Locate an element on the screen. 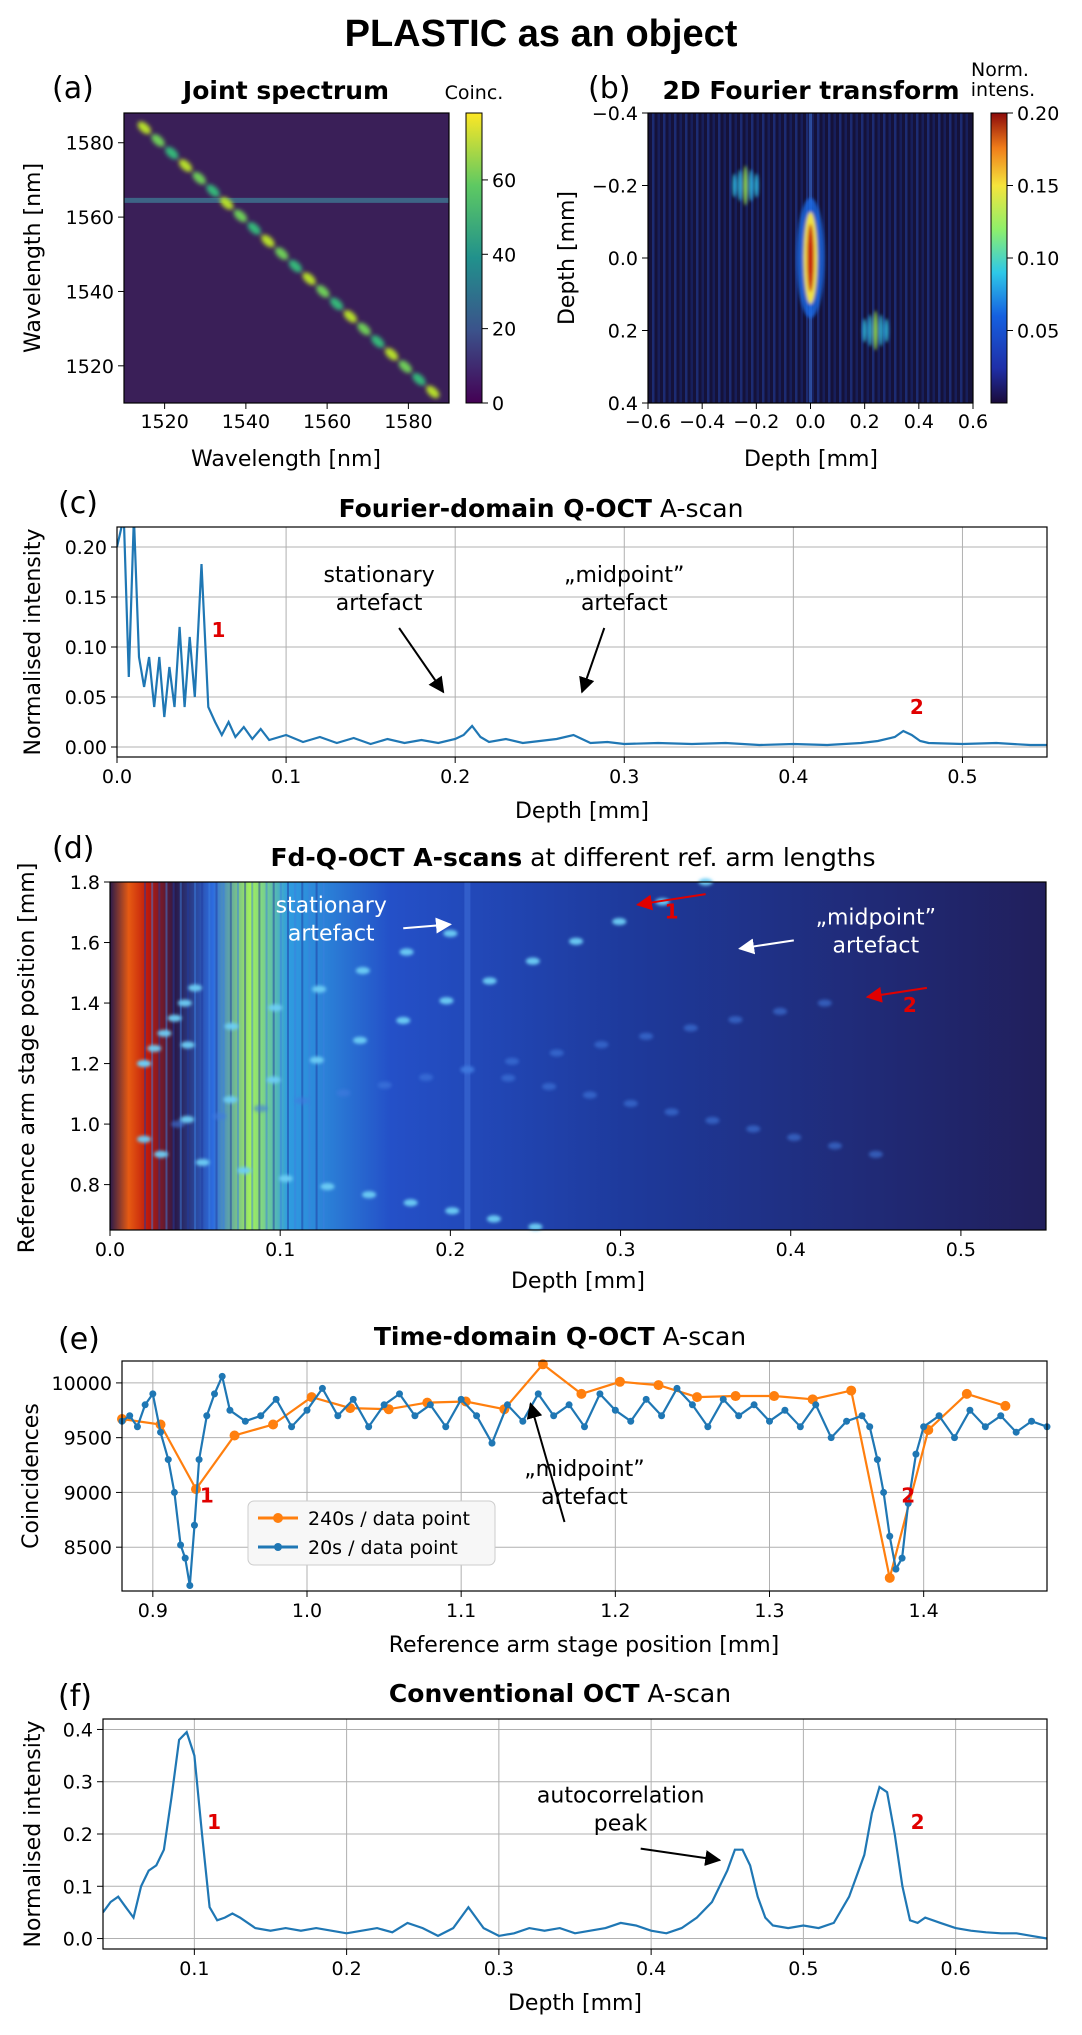  panel-d-heatmap is located at coordinates (510, 1054).